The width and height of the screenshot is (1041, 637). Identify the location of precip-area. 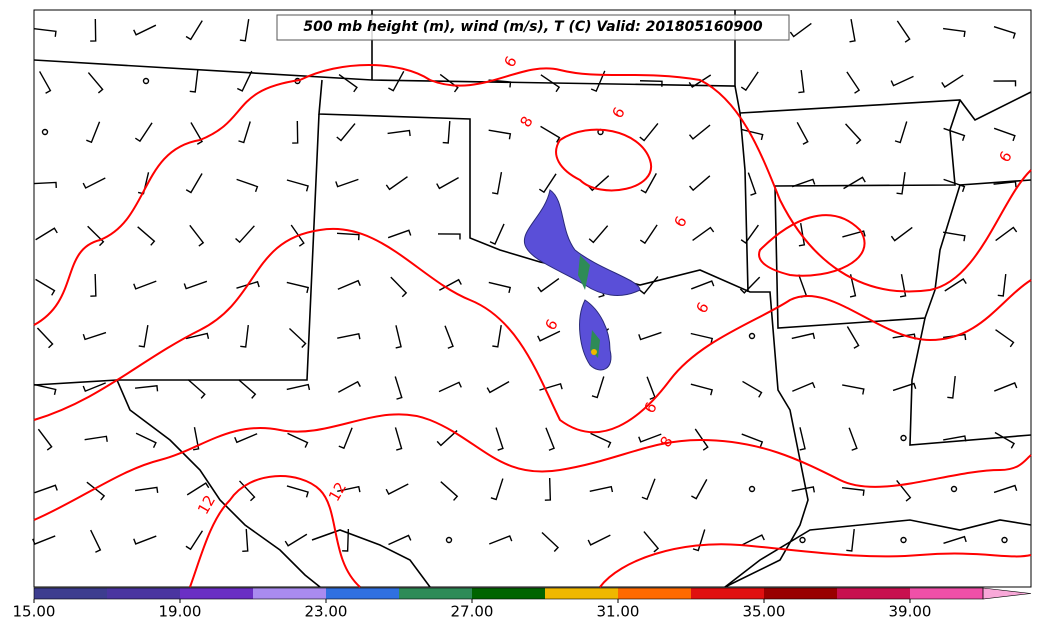
(582, 280).